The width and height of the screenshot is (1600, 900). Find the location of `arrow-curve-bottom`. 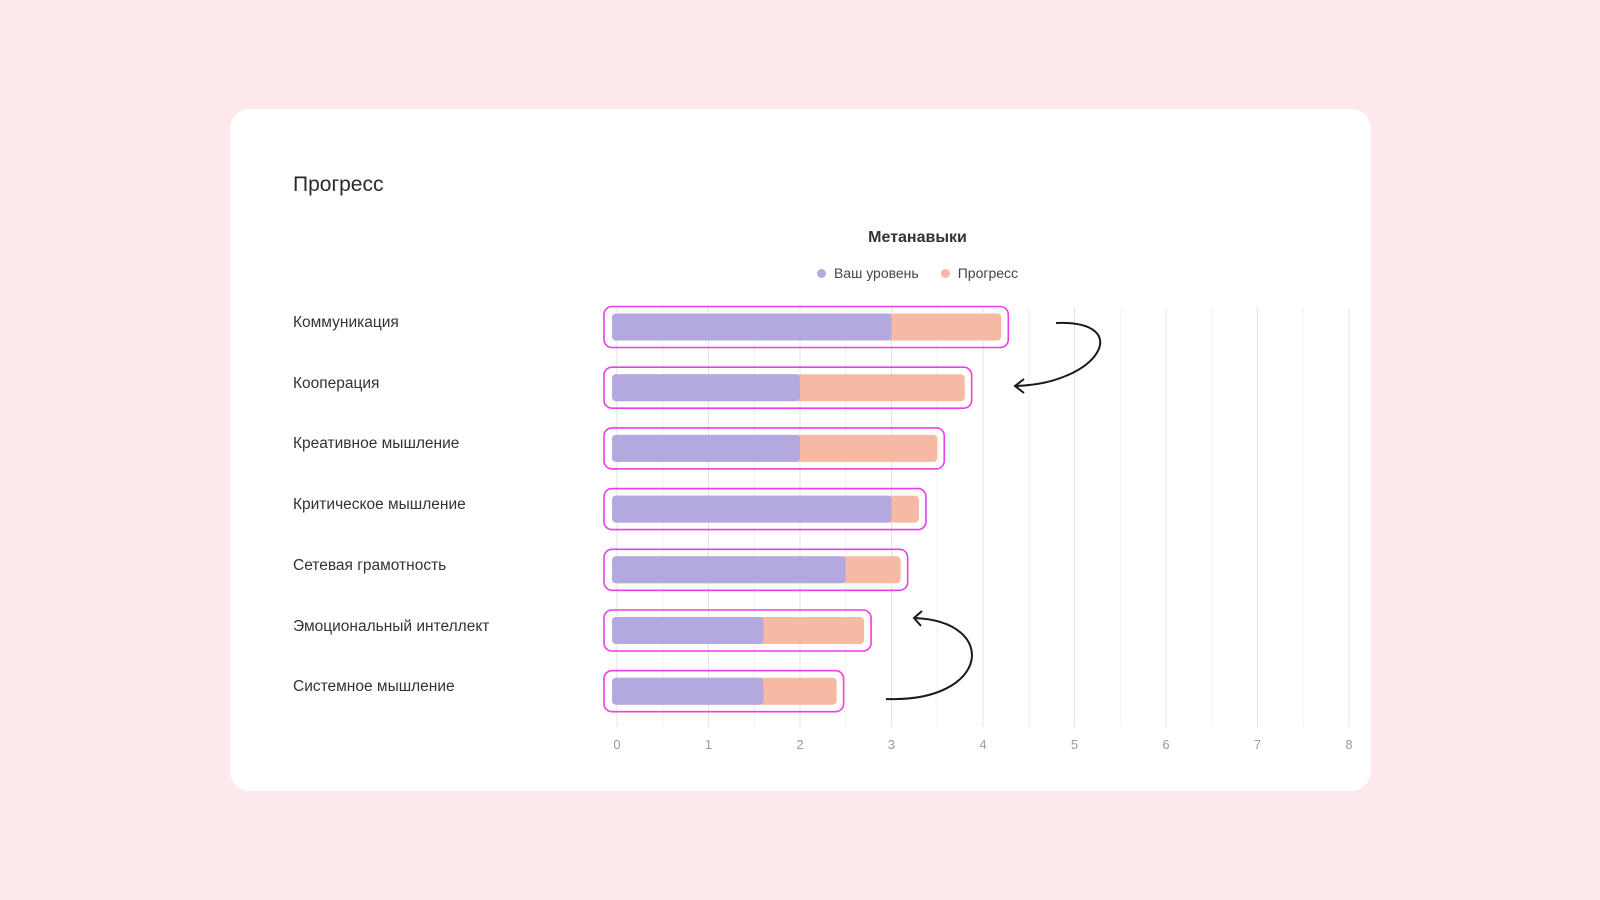

arrow-curve-bottom is located at coordinates (929, 659).